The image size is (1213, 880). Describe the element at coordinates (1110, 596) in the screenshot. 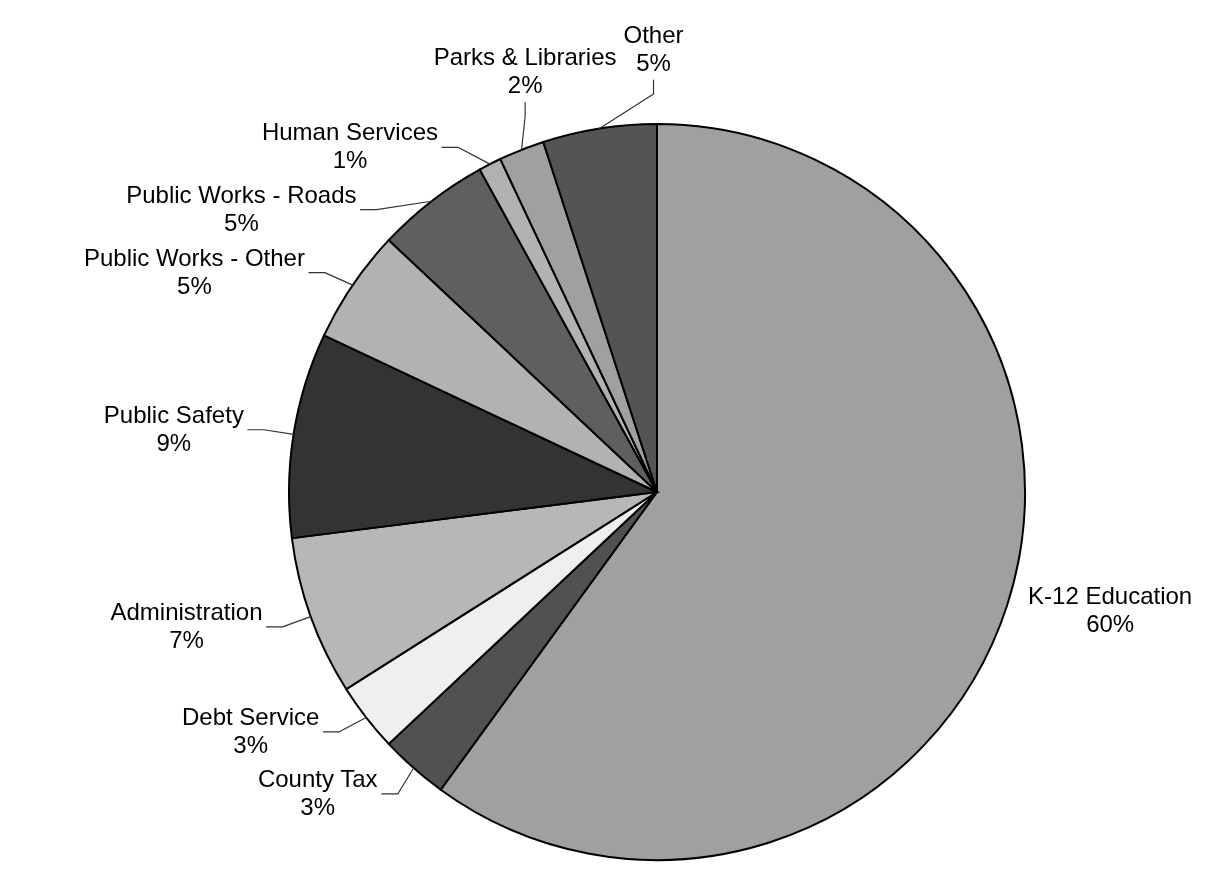

I see `slice-label: K-12 Education` at that location.